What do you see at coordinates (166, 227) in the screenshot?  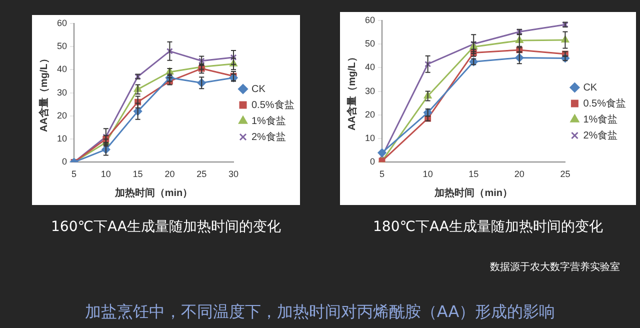 I see `text: 160℃下AA生成量随加热时间的变化` at bounding box center [166, 227].